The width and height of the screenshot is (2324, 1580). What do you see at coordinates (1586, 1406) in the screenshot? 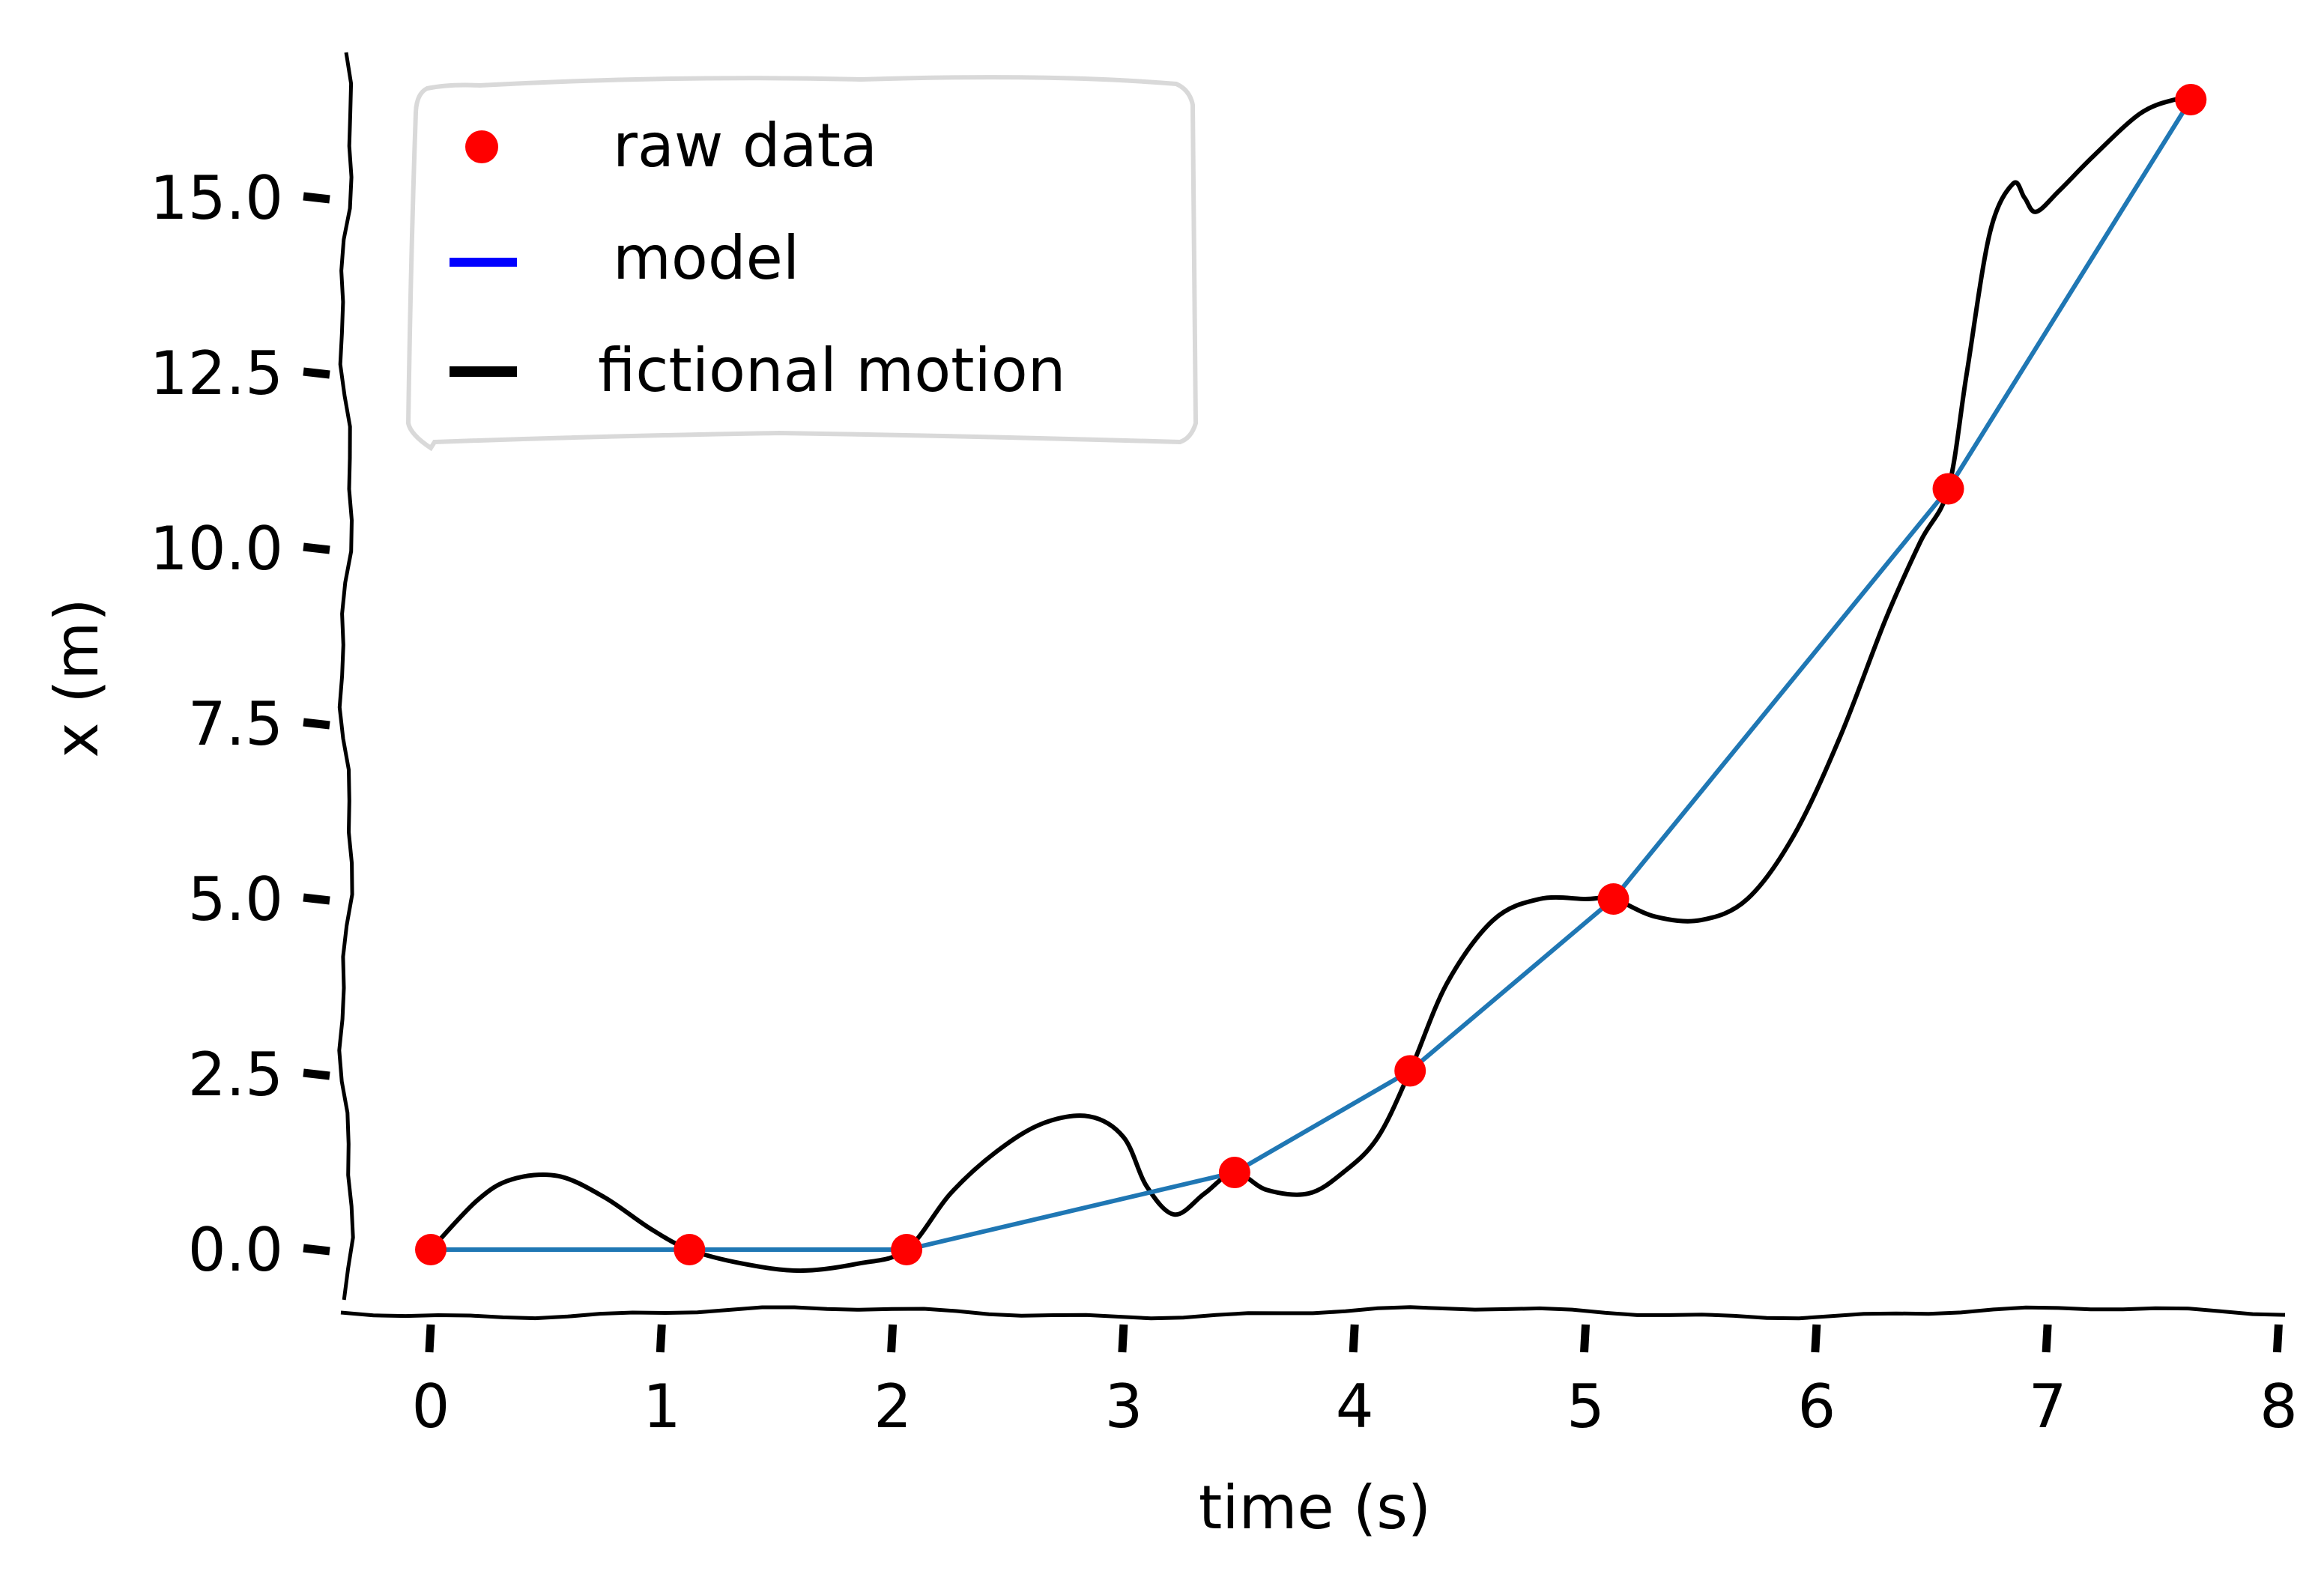
I see `x-tick-label: 5` at bounding box center [1586, 1406].